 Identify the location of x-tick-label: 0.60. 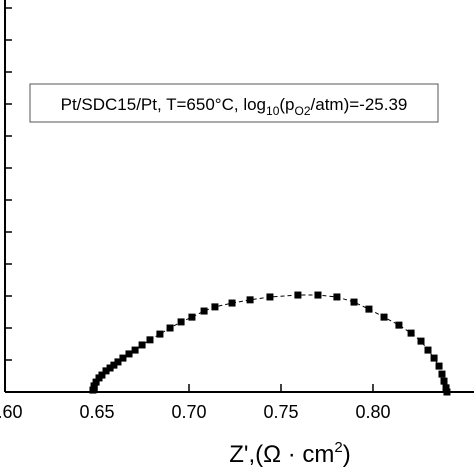
(11, 412).